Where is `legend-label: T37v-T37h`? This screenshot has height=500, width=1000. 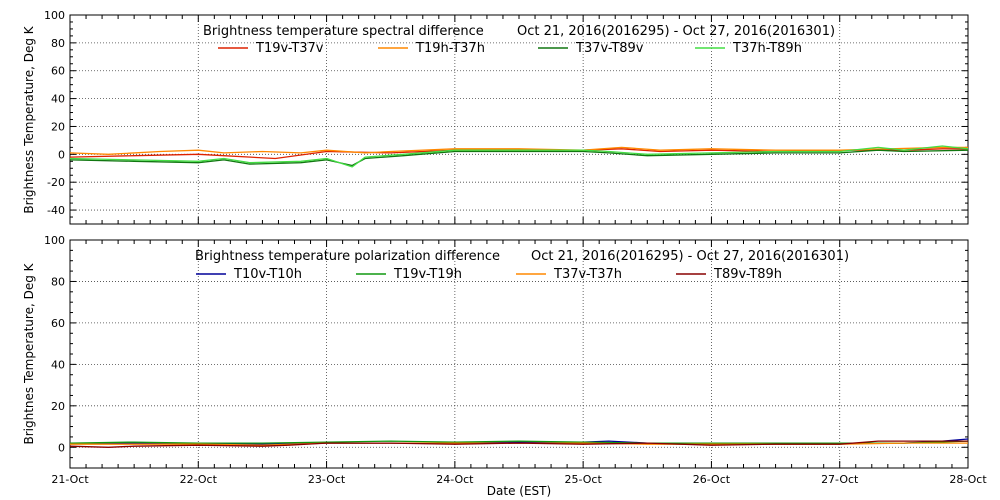
legend-label: T37v-T37h is located at coordinates (587, 274).